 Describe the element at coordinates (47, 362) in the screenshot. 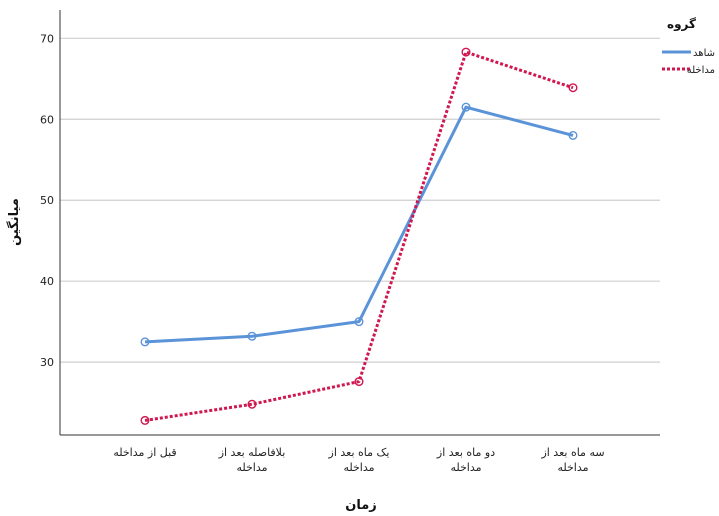

I see `y-tick-label: 30` at that location.